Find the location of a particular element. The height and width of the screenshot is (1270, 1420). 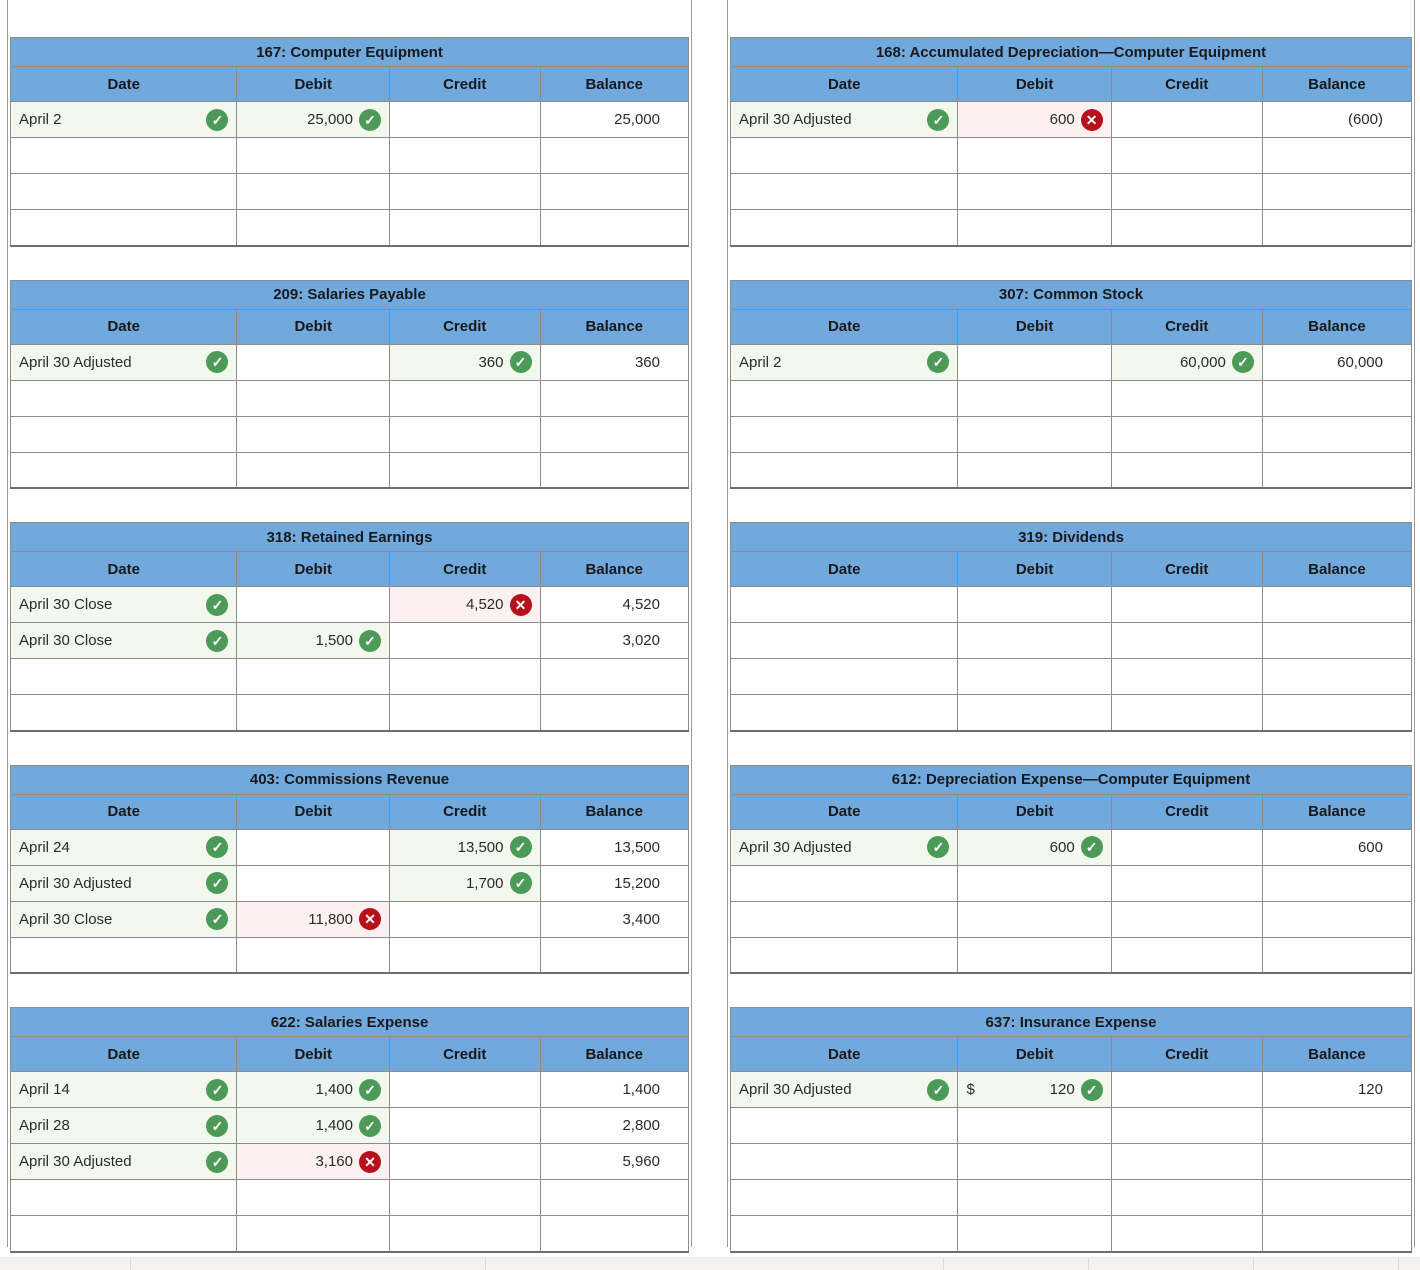

date-cell: April 28 ✓ is located at coordinates (123, 1125).